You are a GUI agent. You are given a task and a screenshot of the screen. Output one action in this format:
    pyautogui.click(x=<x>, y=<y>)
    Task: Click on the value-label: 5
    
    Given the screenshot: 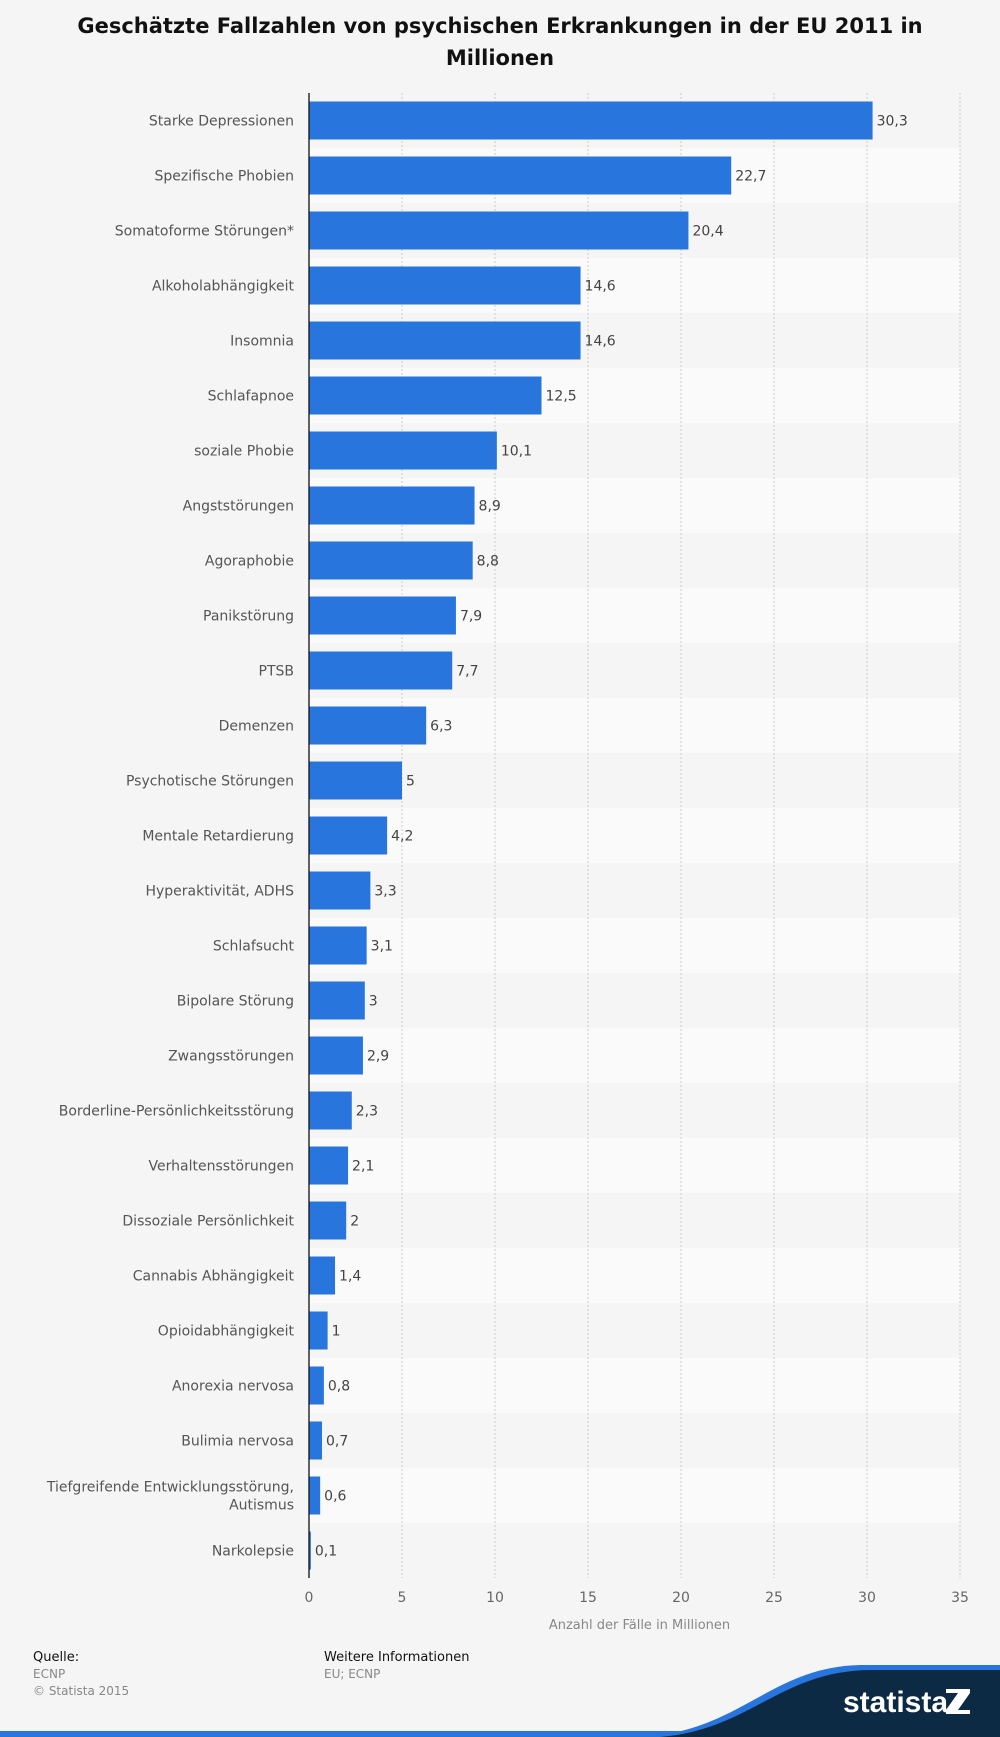 What is the action you would take?
    pyautogui.click(x=410, y=782)
    